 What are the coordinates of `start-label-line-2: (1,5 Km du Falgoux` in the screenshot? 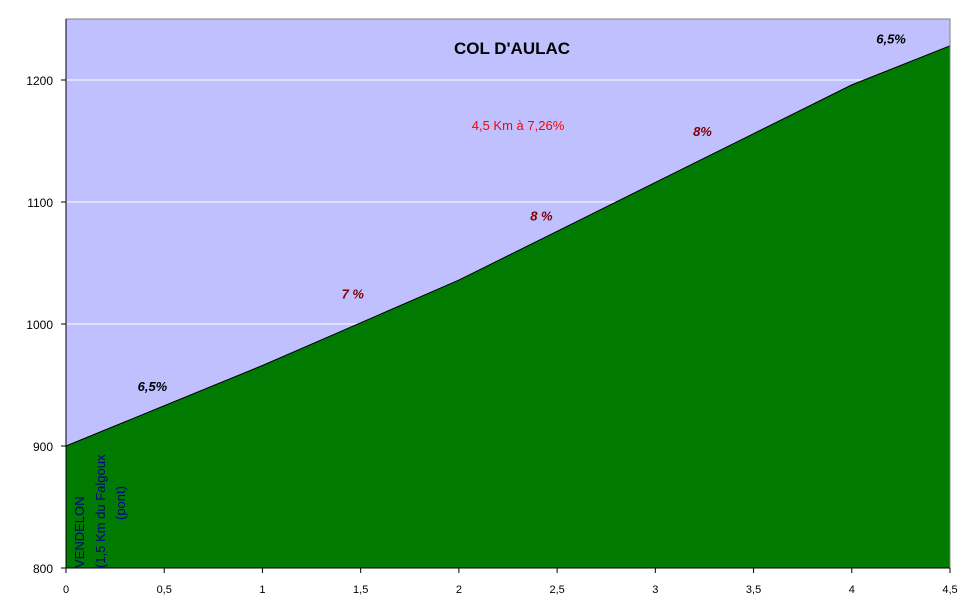 It's located at (100, 511).